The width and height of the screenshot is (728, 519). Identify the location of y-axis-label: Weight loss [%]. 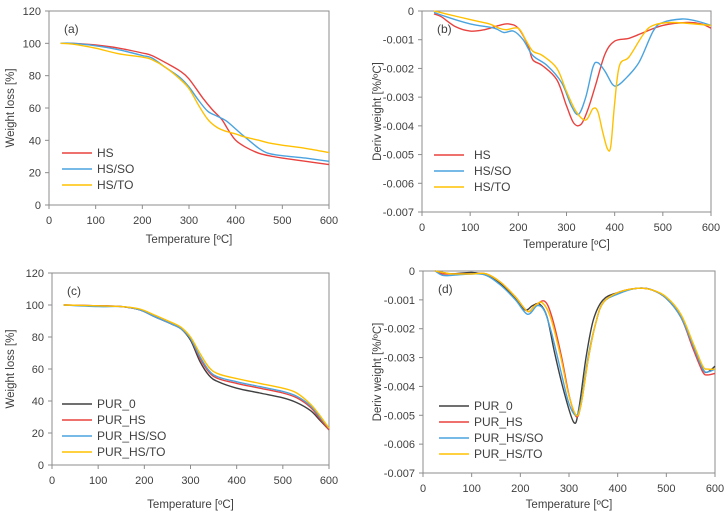
(11, 368).